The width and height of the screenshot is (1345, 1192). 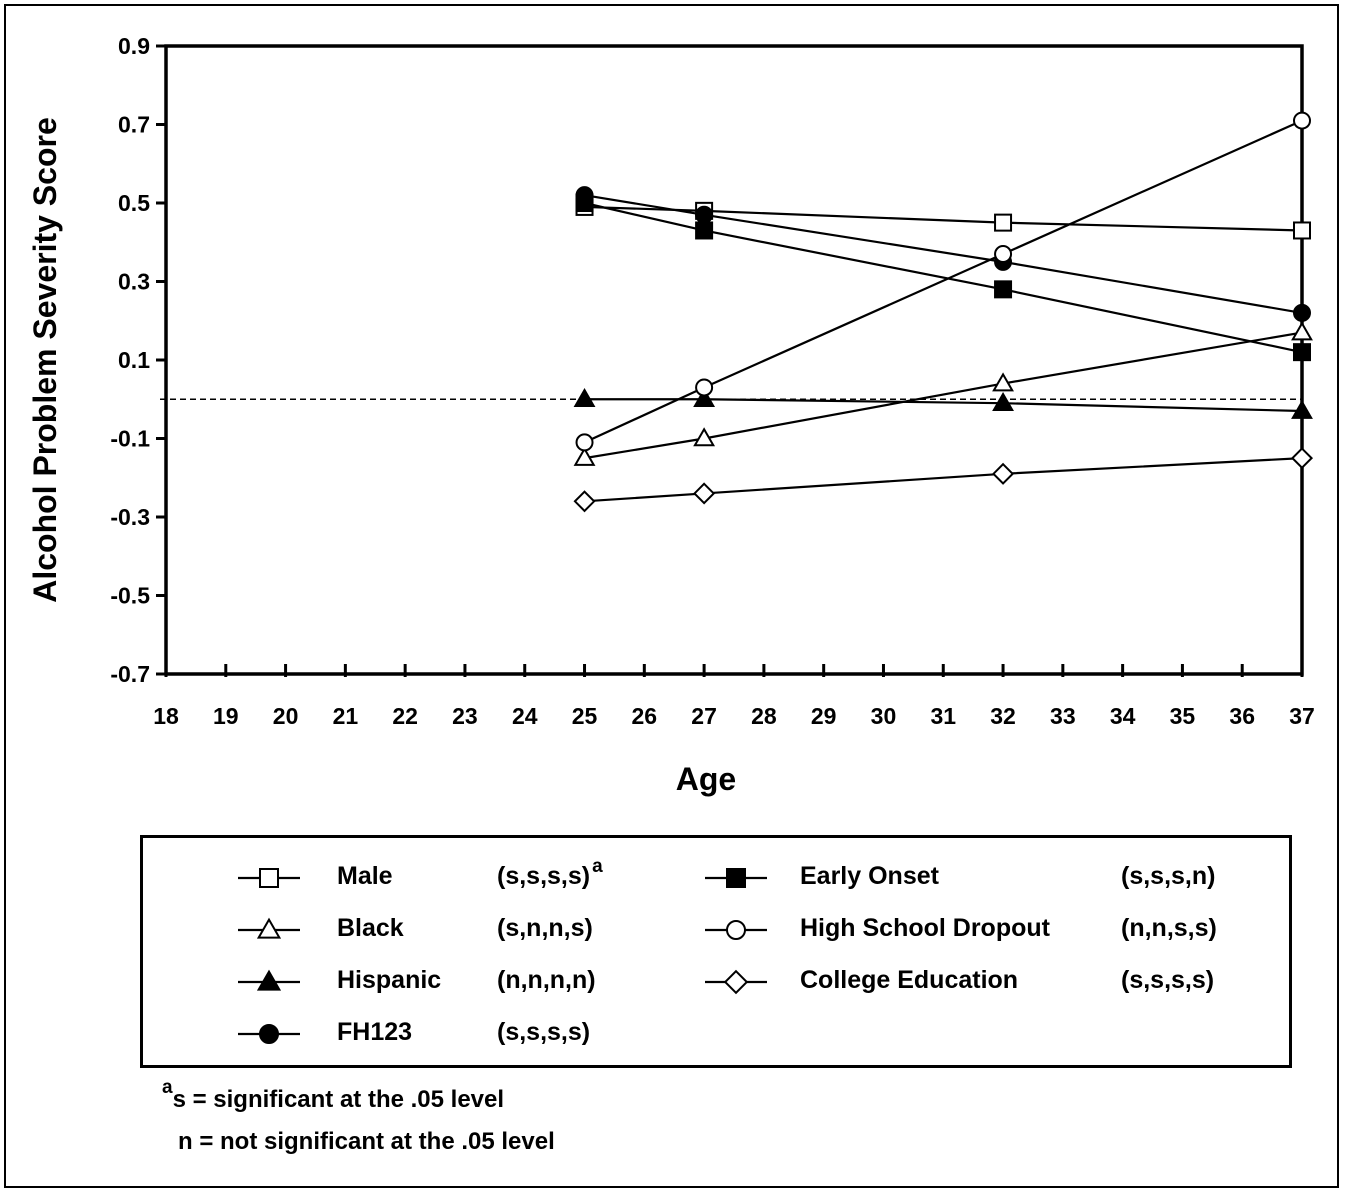 I want to click on y-tick-label: -0.1, so click(x=130, y=439).